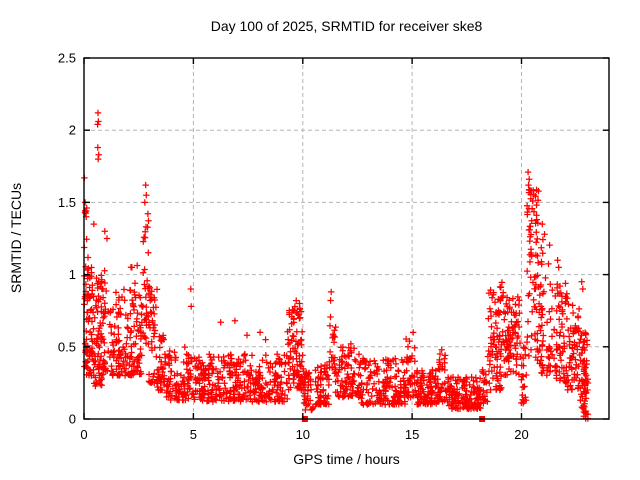  What do you see at coordinates (72, 274) in the screenshot?
I see `svg-text: 1` at bounding box center [72, 274].